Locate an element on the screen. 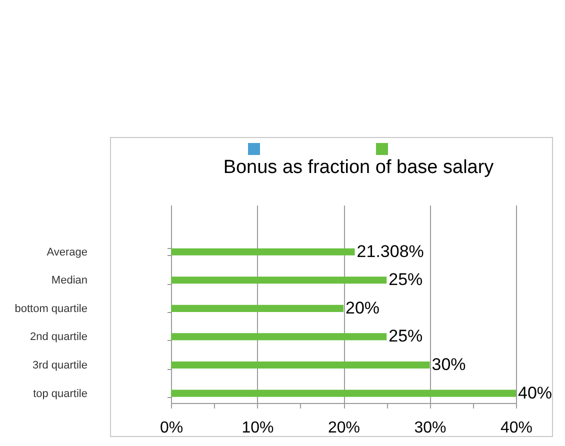 This screenshot has width=565, height=446. data-label: 21.308% is located at coordinates (390, 251).